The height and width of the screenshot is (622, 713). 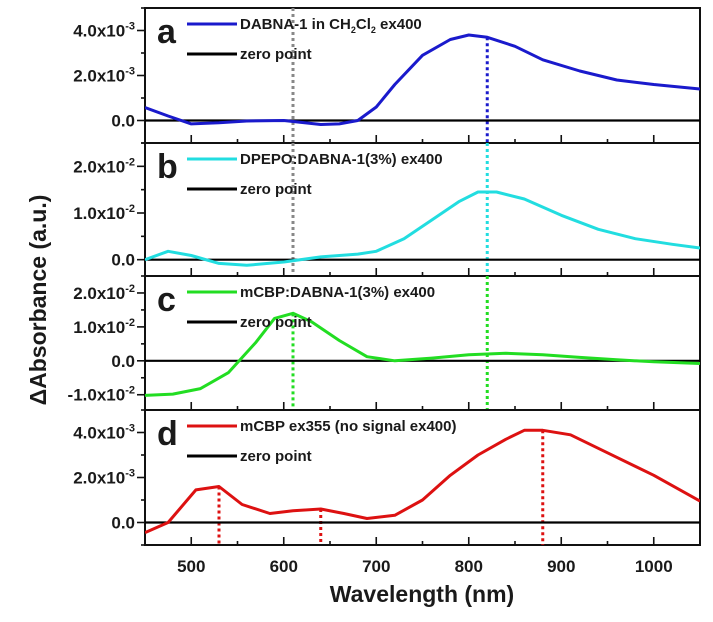 I want to click on legend-label: mCBP:DABNA-1(3%) ex400, so click(x=337, y=292).